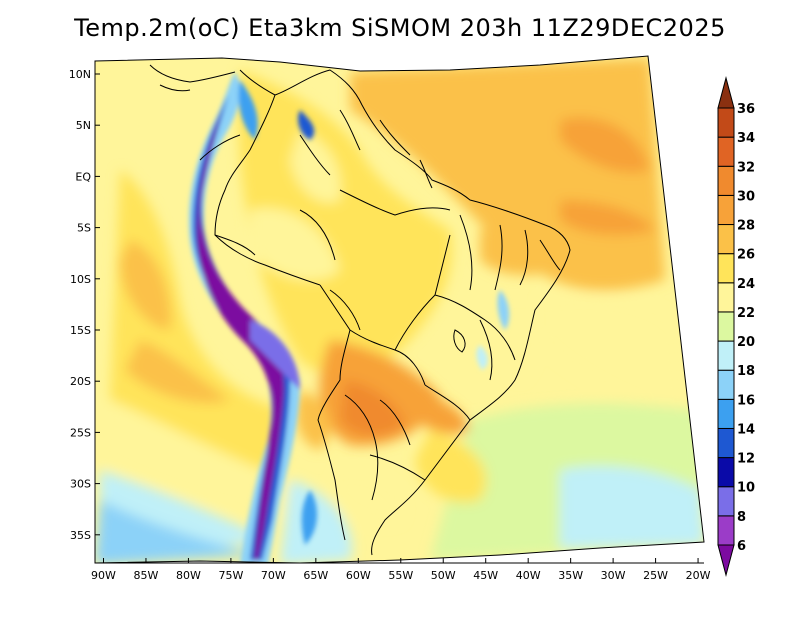 This screenshot has width=800, height=618. Describe the element at coordinates (698, 575) in the screenshot. I see `lon-tick-label: 20W` at that location.